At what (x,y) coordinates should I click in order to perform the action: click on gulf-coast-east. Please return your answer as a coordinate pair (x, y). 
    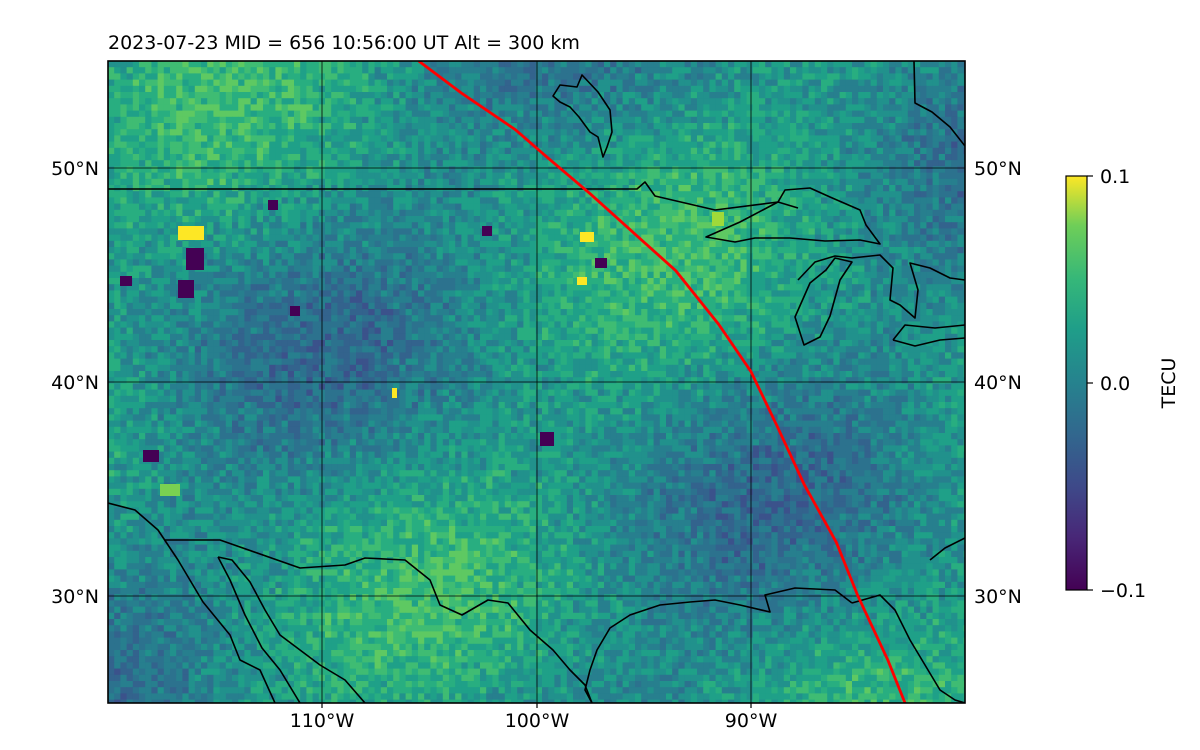
    Looking at the image, I should click on (908, 648).